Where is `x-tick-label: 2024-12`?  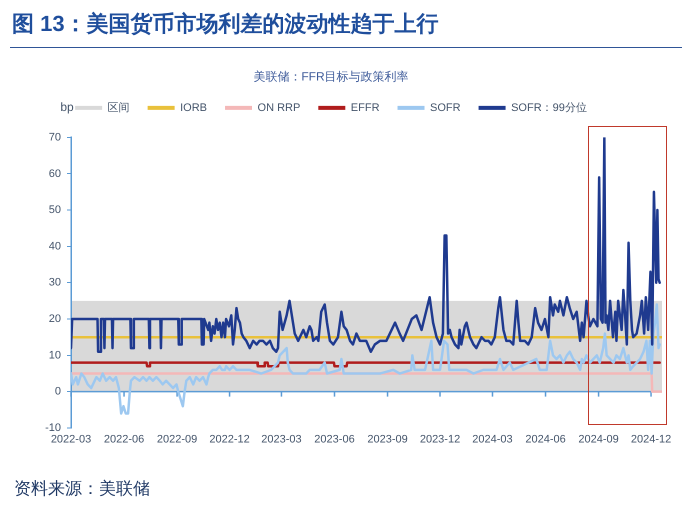 x-tick-label: 2024-12 is located at coordinates (651, 440).